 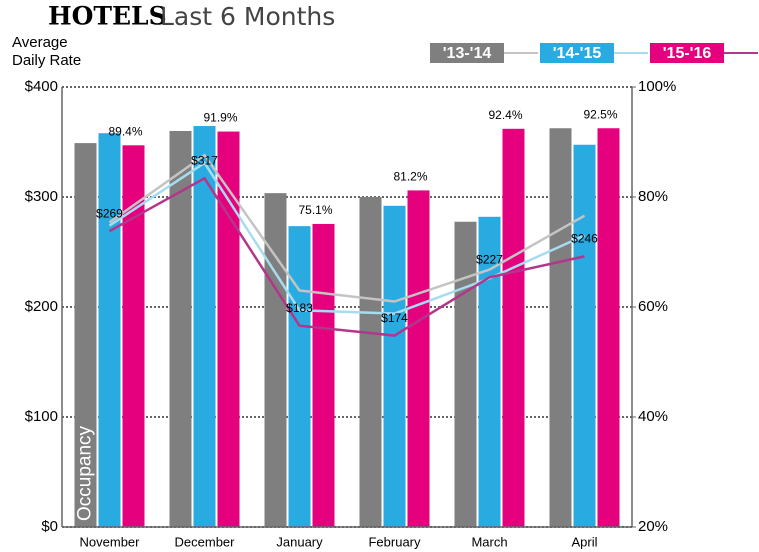 I want to click on bar-value-label: 75.1%, so click(x=315, y=210).